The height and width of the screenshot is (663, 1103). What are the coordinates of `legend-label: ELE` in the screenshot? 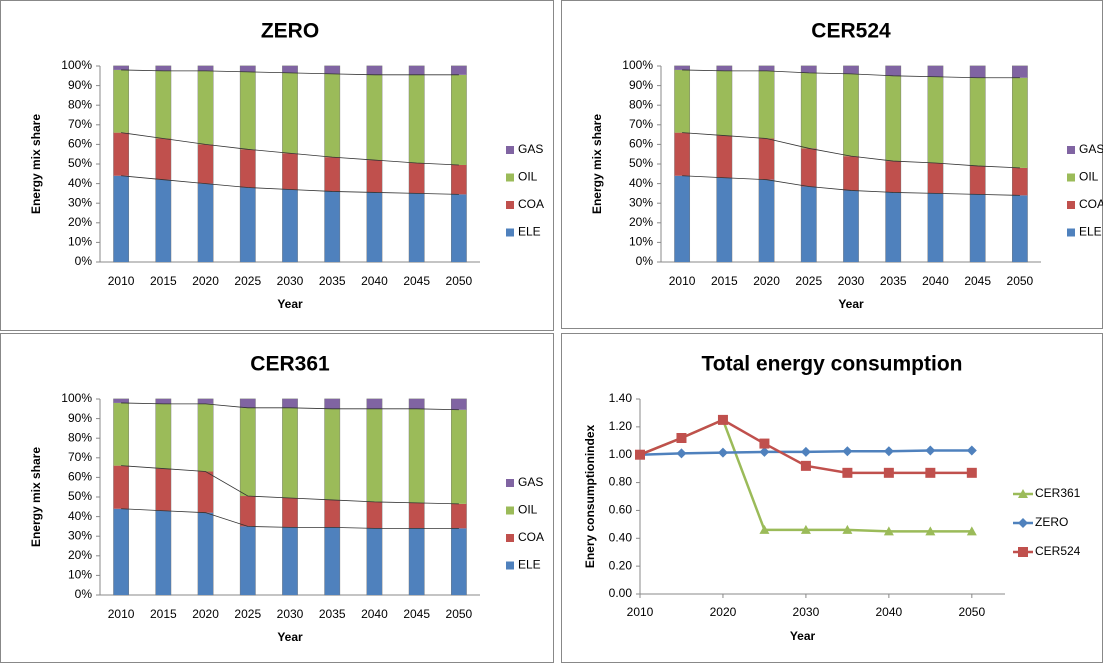 It's located at (529, 565).